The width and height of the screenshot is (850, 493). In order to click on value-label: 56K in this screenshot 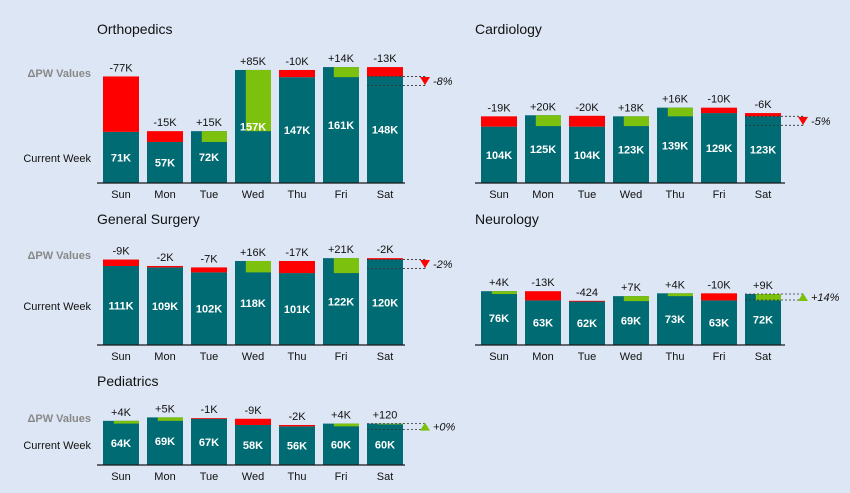, I will do `click(297, 447)`.